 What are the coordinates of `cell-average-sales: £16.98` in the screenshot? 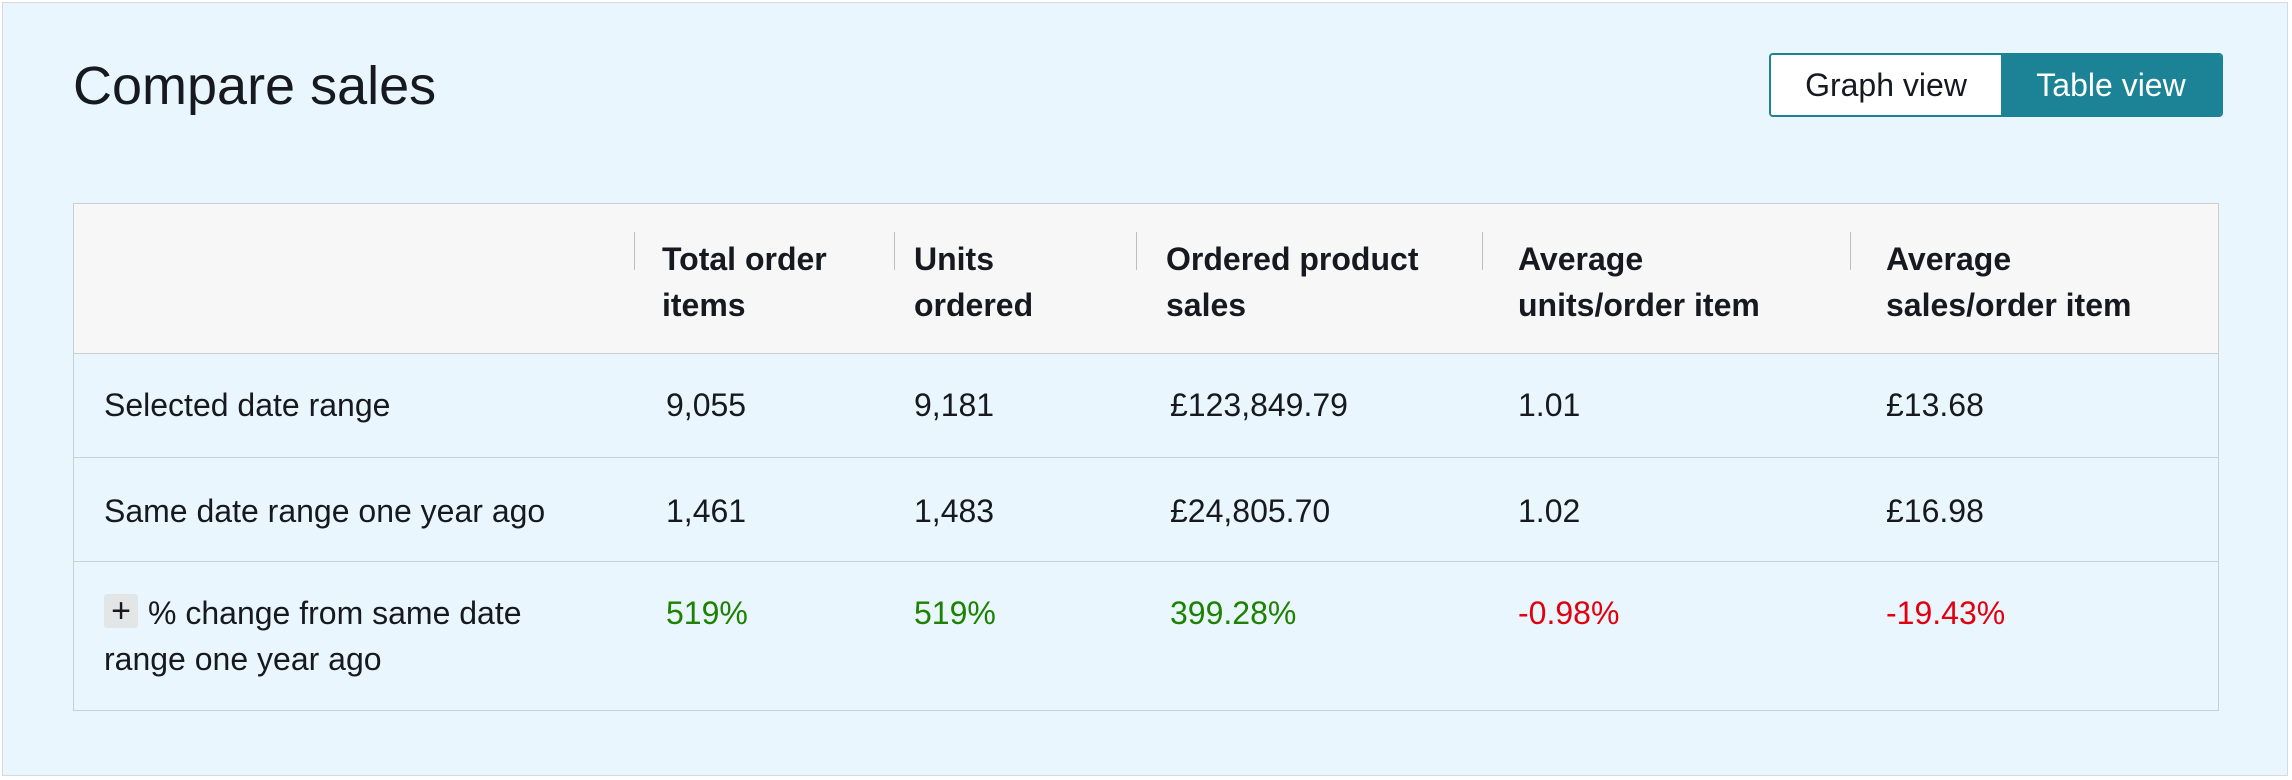 It's located at (1935, 511).